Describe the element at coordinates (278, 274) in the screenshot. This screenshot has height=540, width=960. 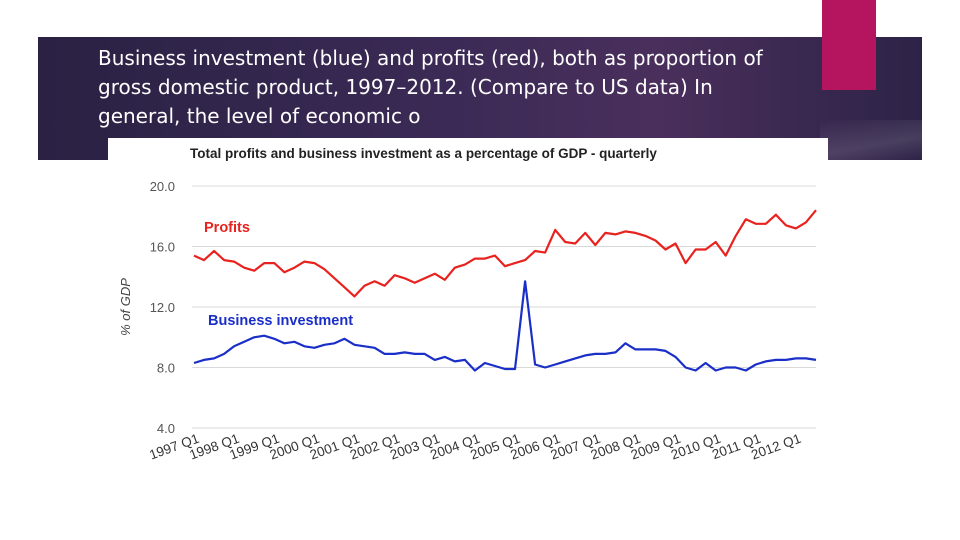
I see `series-labels: Profits Business investment` at that location.